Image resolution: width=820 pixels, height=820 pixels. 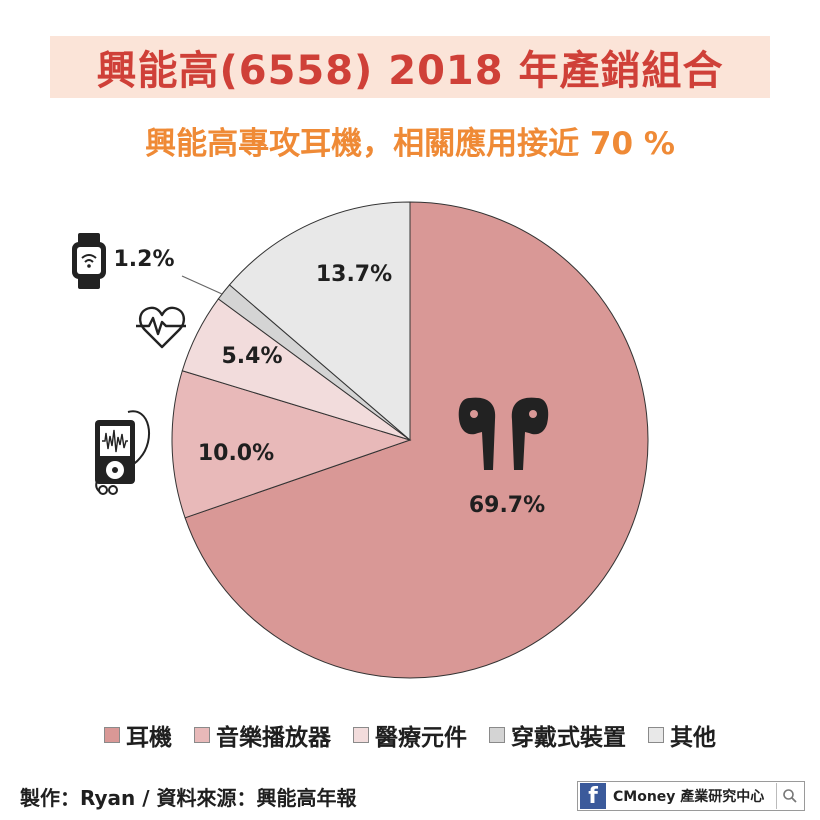 What do you see at coordinates (410, 144) in the screenshot?
I see `chart-subtitle: 興能高專攻耳機，相關應用接近 70 %` at bounding box center [410, 144].